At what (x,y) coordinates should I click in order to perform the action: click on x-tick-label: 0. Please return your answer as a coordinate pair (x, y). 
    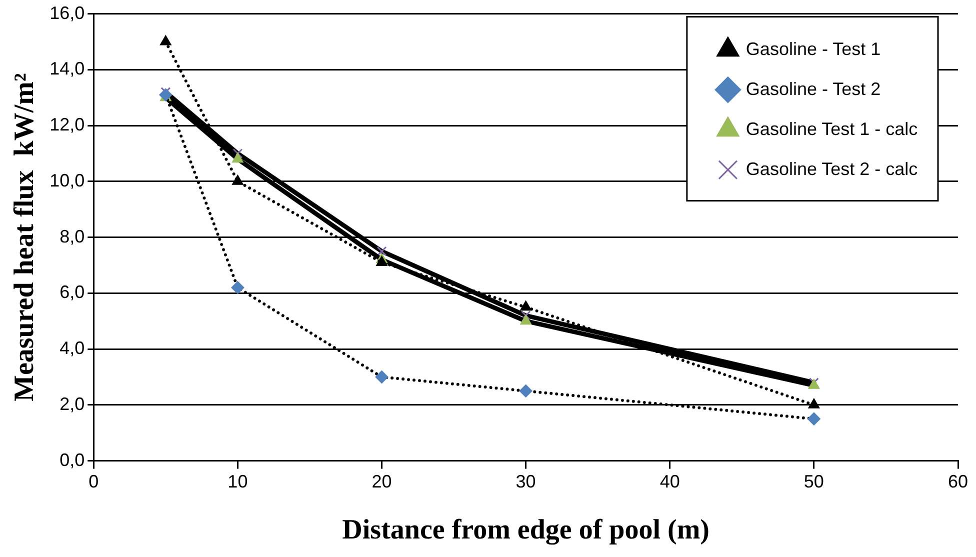
    Looking at the image, I should click on (93, 482).